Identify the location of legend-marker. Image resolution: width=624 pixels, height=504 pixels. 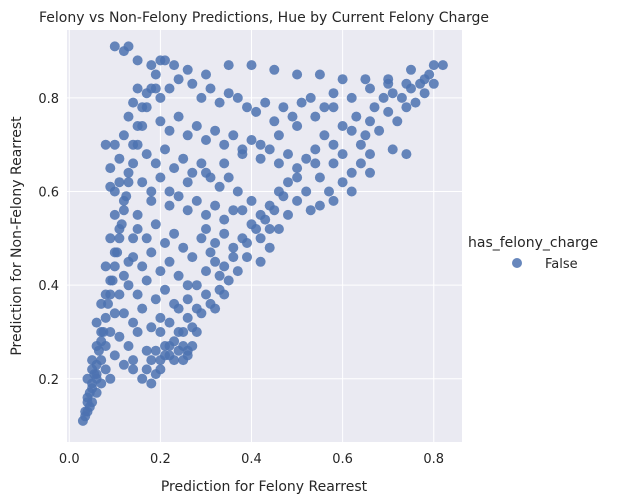
(517, 263).